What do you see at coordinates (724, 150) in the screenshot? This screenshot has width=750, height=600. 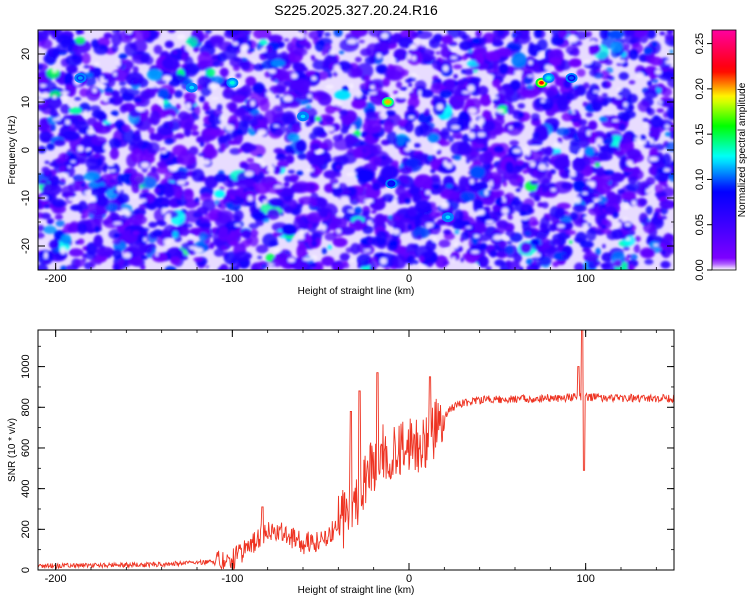 I see `colorbar-ramp` at bounding box center [724, 150].